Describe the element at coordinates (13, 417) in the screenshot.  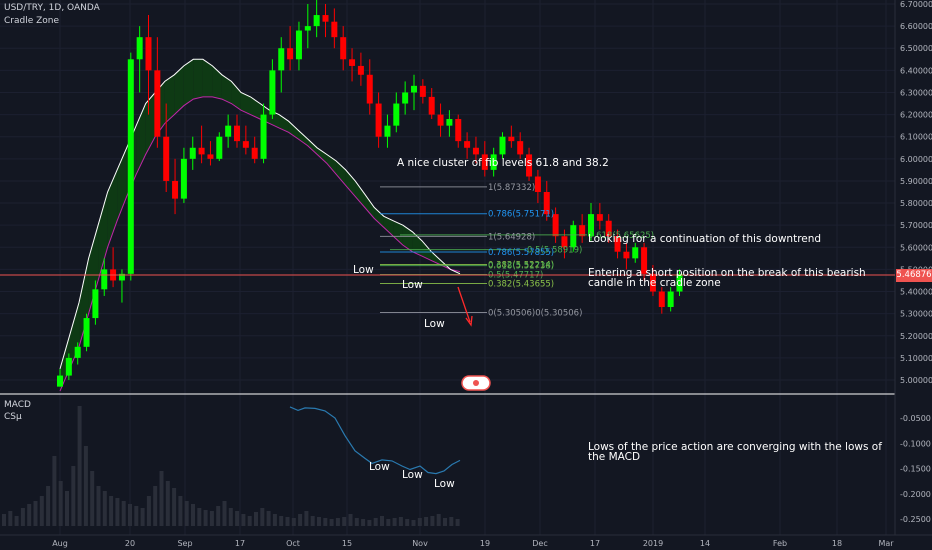
I see `macd-subtitle: CSμ` at that location.